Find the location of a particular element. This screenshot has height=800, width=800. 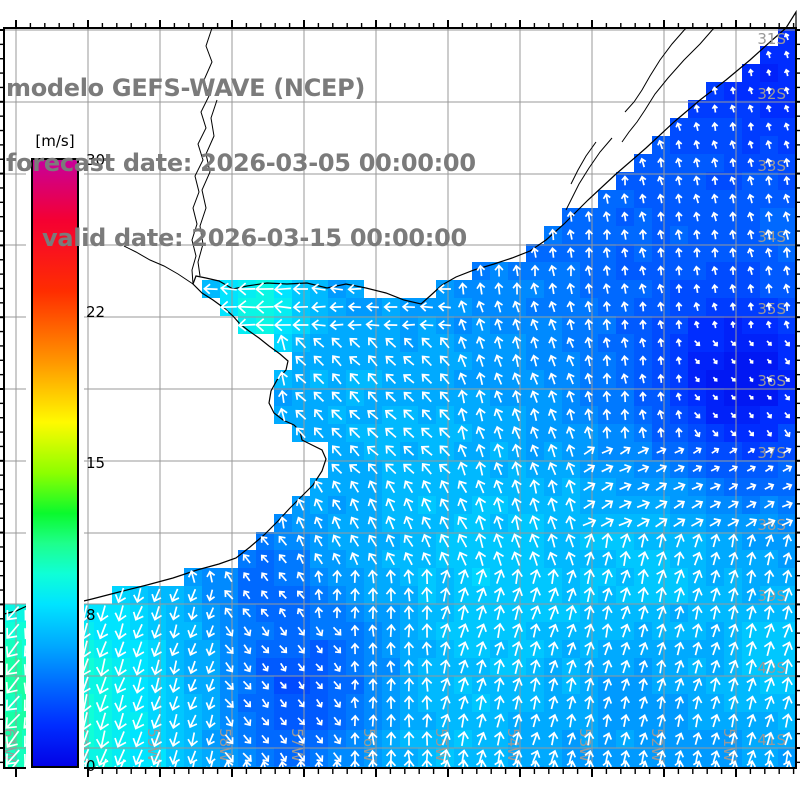

lon-label: 51W is located at coordinates (729, 745).